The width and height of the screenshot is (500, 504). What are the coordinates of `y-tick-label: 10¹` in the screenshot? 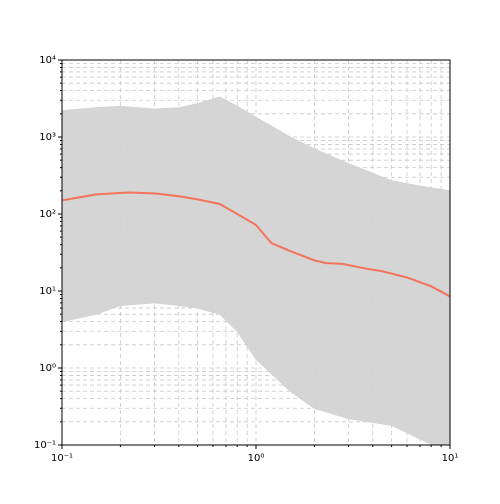 It's located at (47, 291).